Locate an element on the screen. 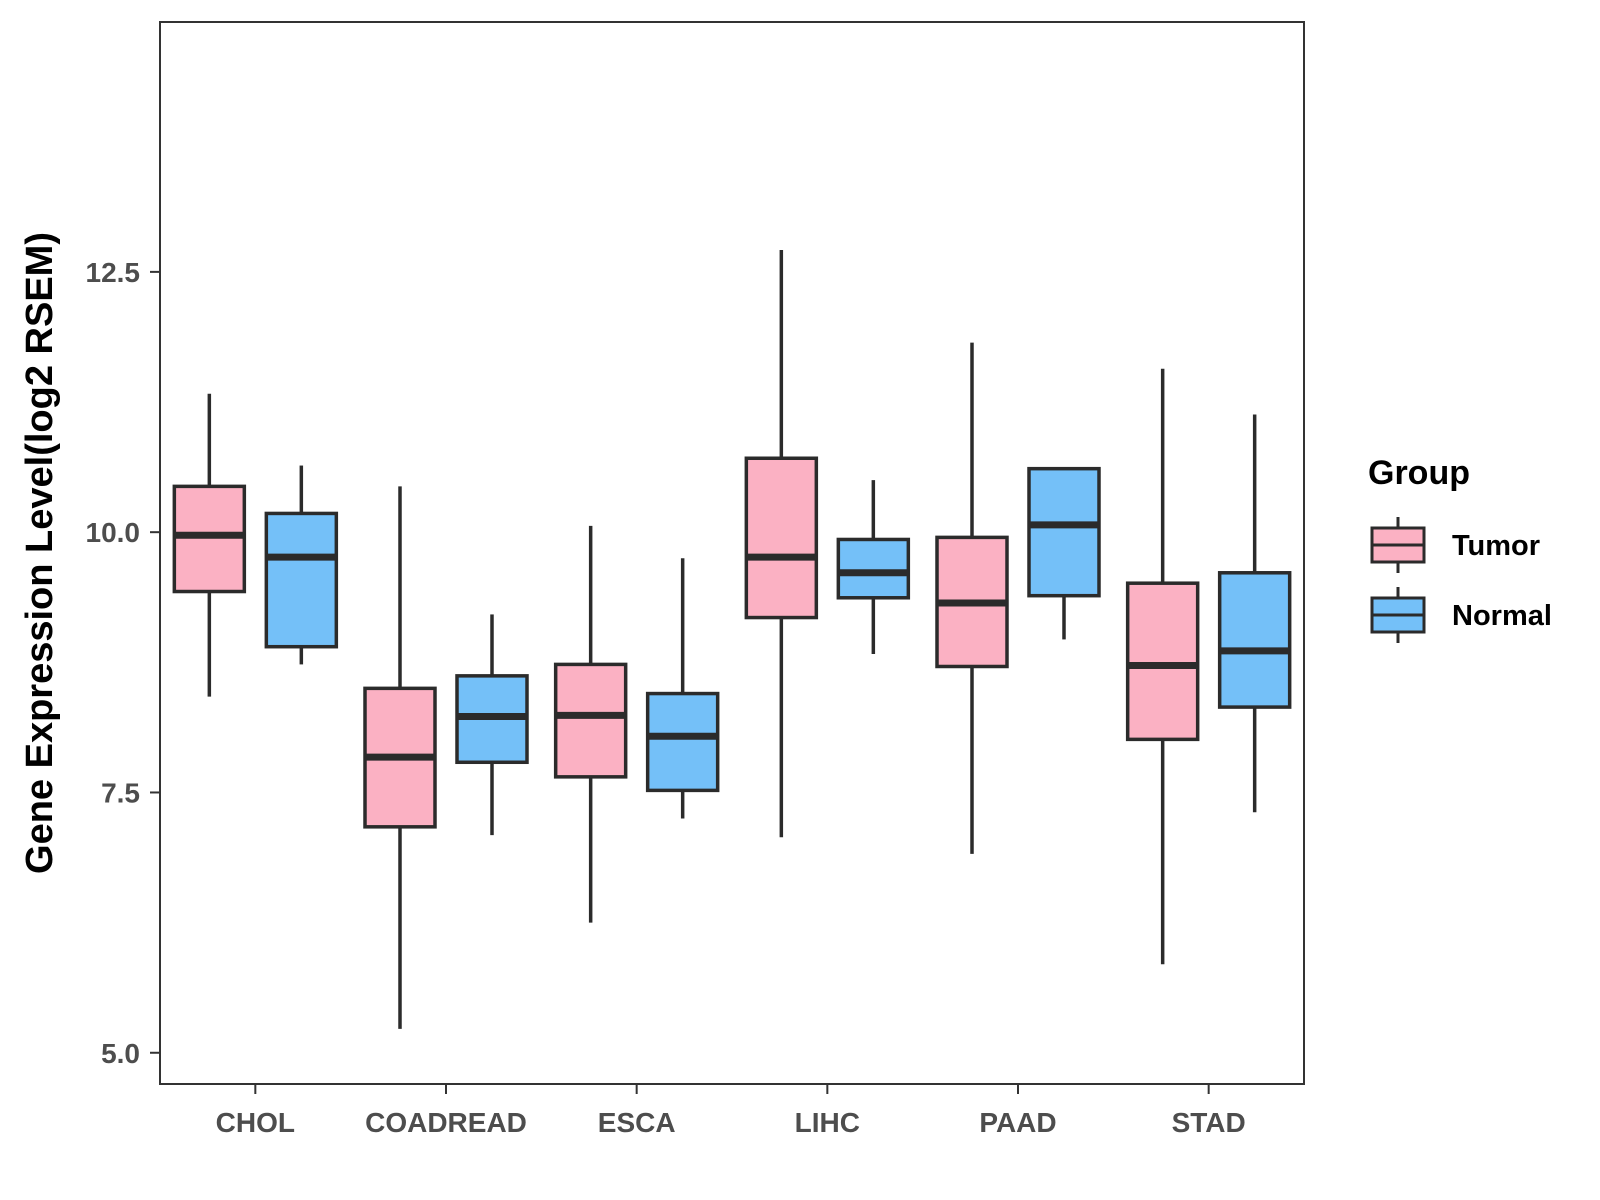 The image size is (1600, 1200). legend-title: Group is located at coordinates (1419, 473).